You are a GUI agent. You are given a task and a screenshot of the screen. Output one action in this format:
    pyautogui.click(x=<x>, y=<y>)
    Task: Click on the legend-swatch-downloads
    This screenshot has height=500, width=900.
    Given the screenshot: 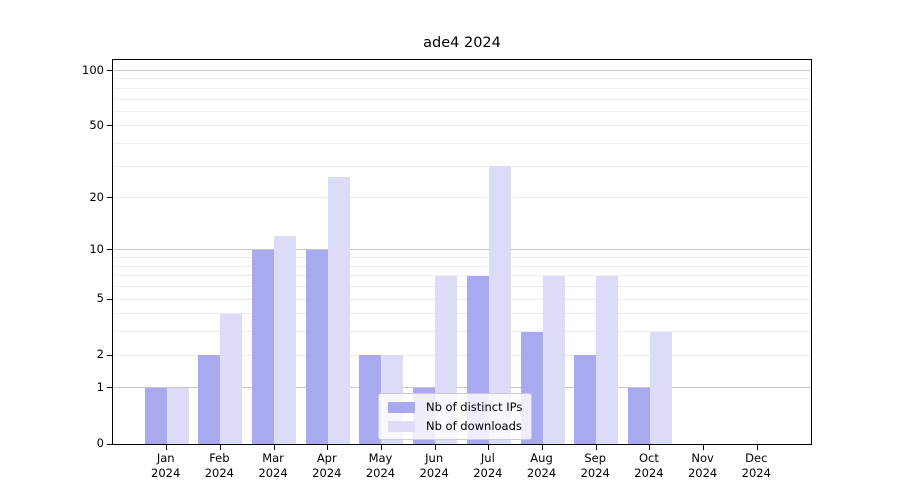 What is the action you would take?
    pyautogui.click(x=401, y=426)
    